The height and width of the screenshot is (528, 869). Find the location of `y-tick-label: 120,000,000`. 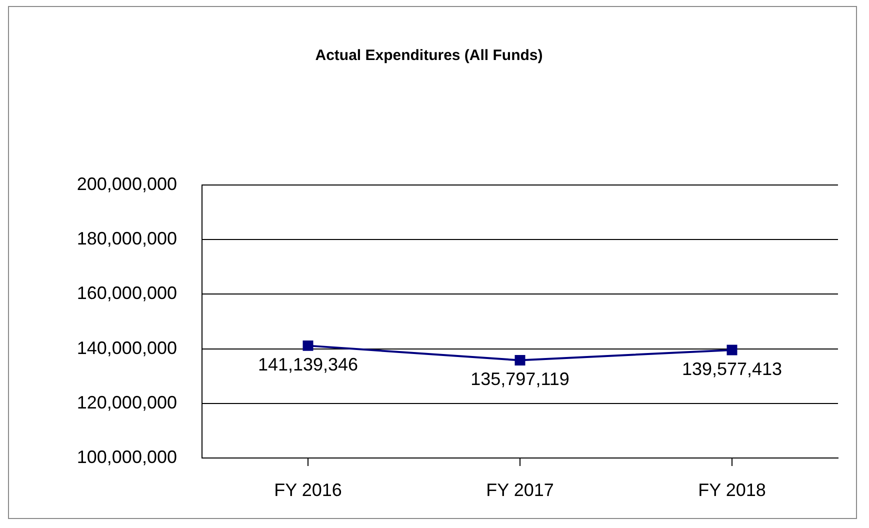

y-tick-label: 120,000,000 is located at coordinates (126, 402).